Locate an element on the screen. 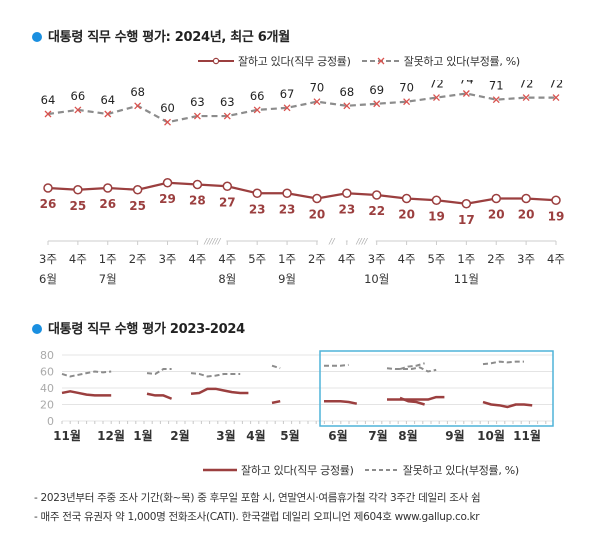  y-tick-label: 0 is located at coordinates (50, 421).